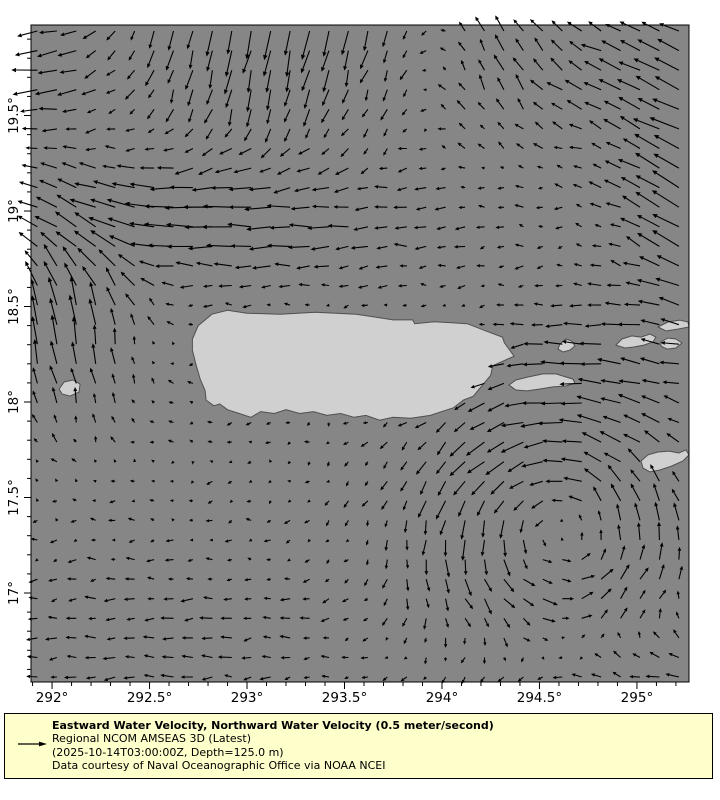 This screenshot has width=720, height=800. Describe the element at coordinates (637, 698) in the screenshot. I see `x-tick-label: 295°` at that location.